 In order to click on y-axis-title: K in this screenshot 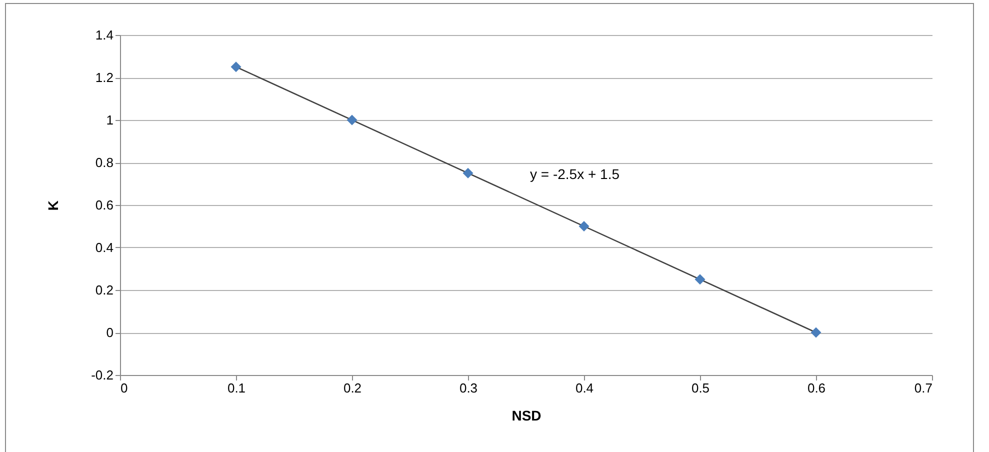, I will do `click(53, 205)`.